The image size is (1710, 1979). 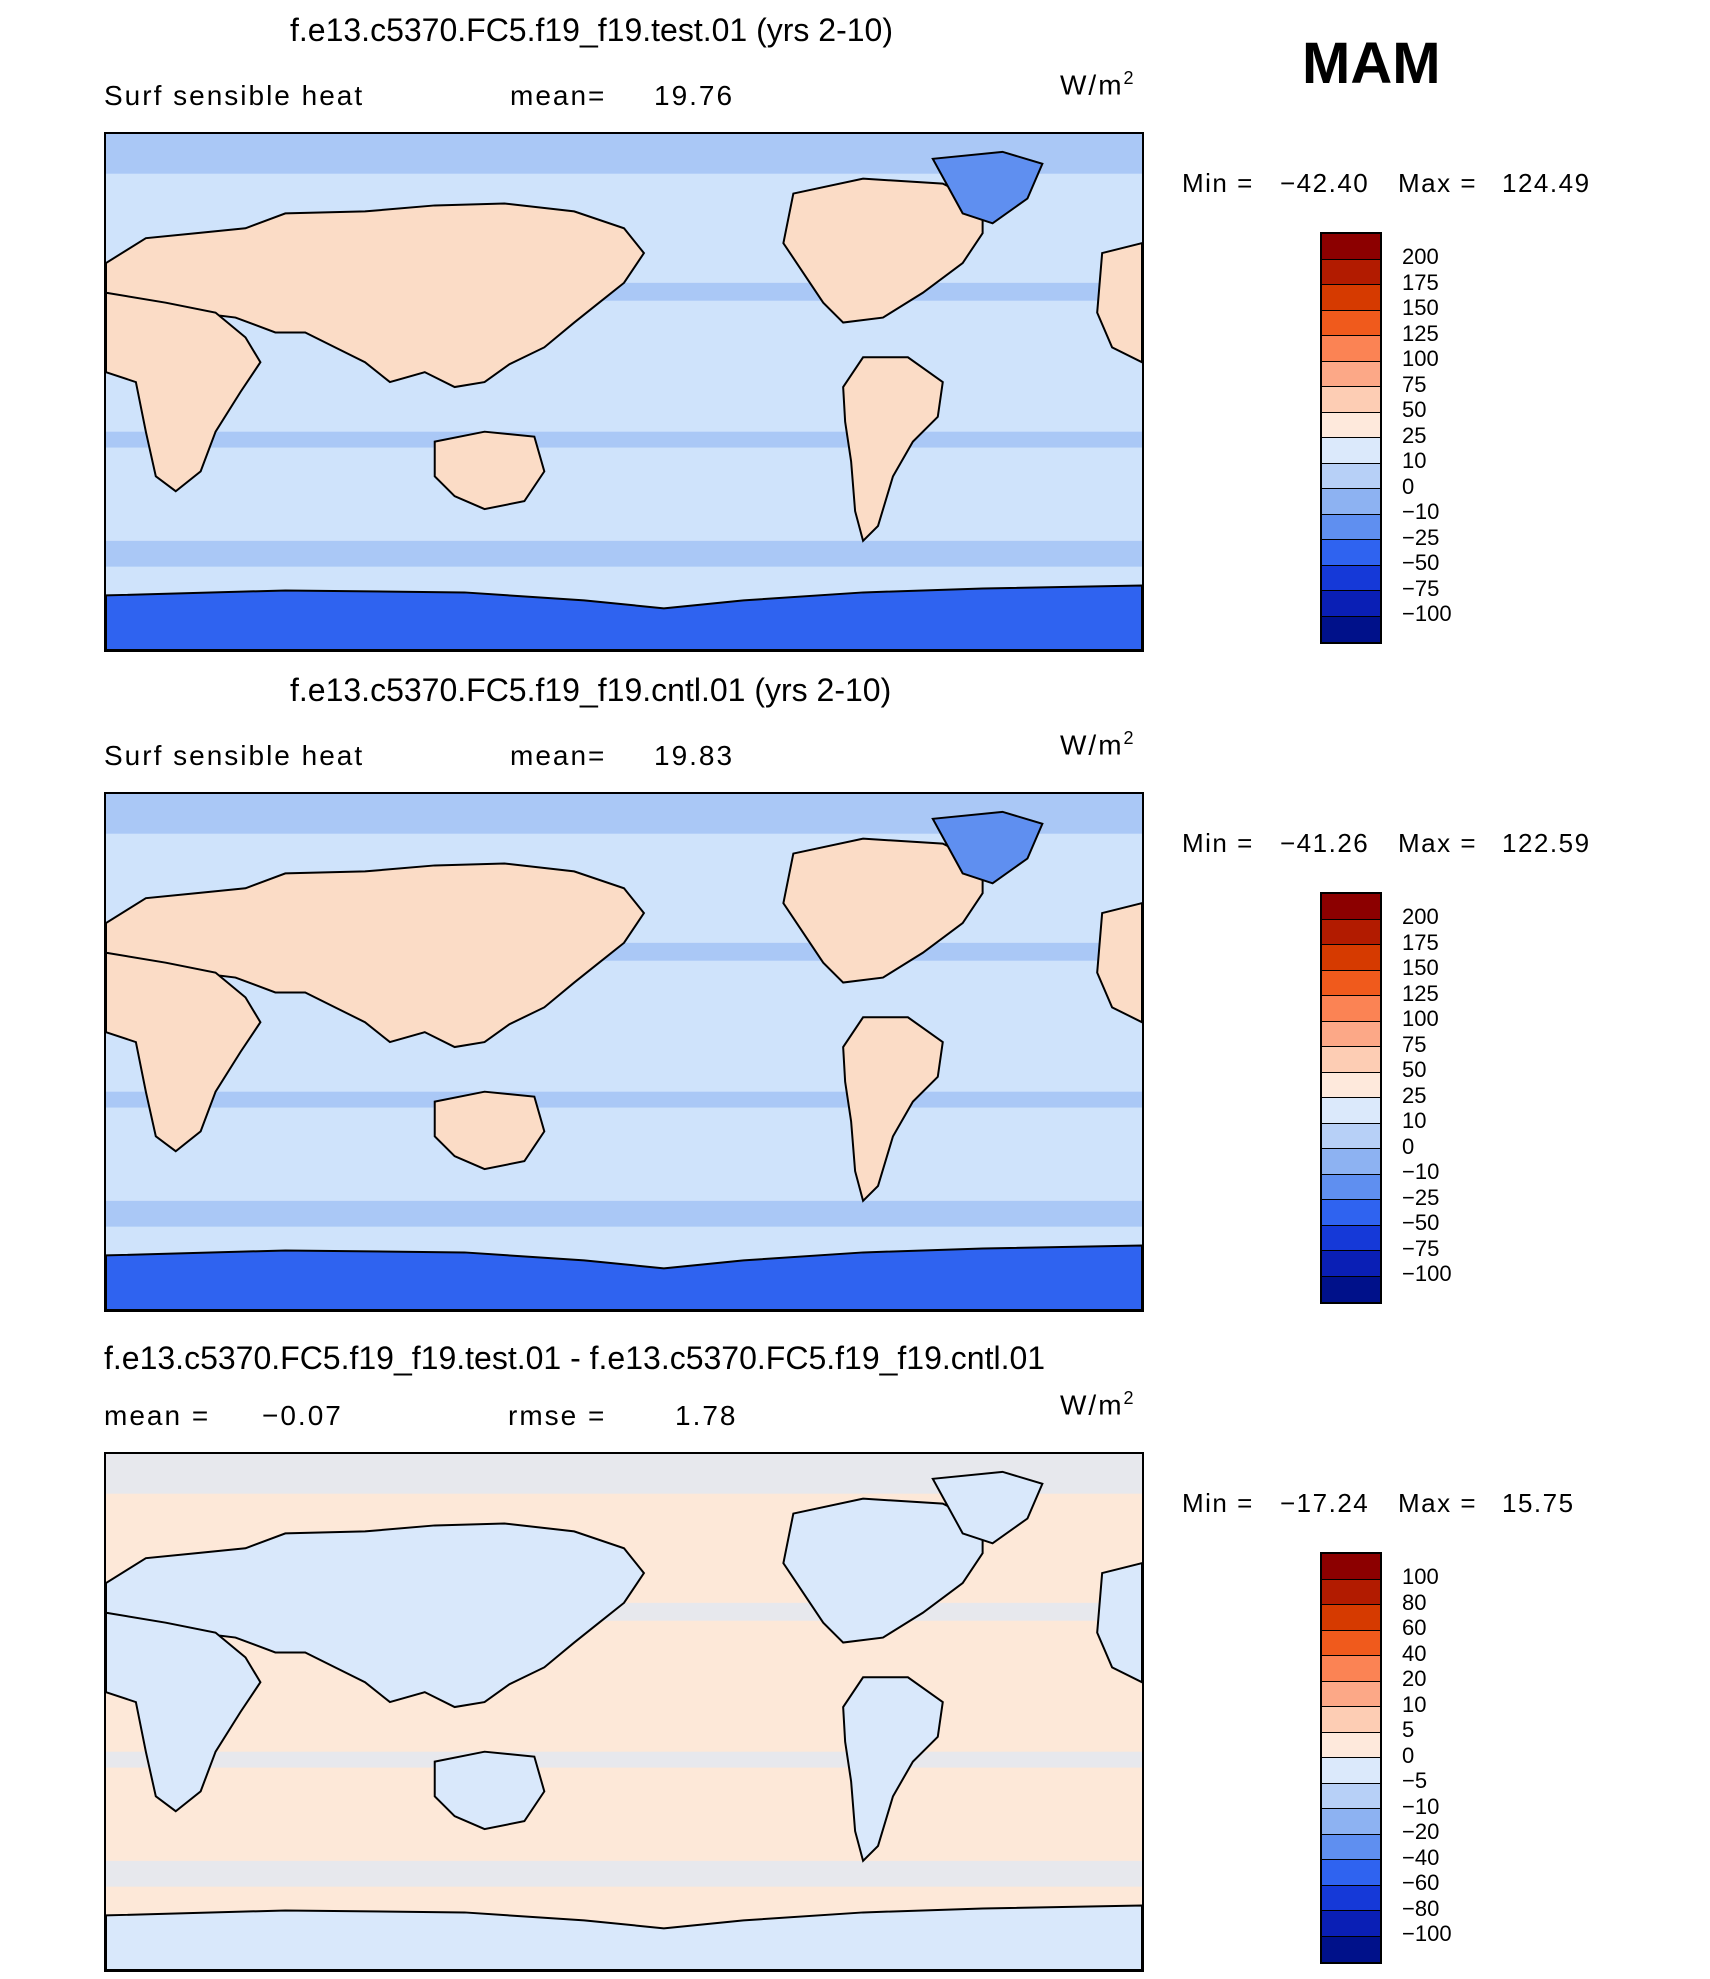 I want to click on max-value: 122.59, so click(x=1546, y=843).